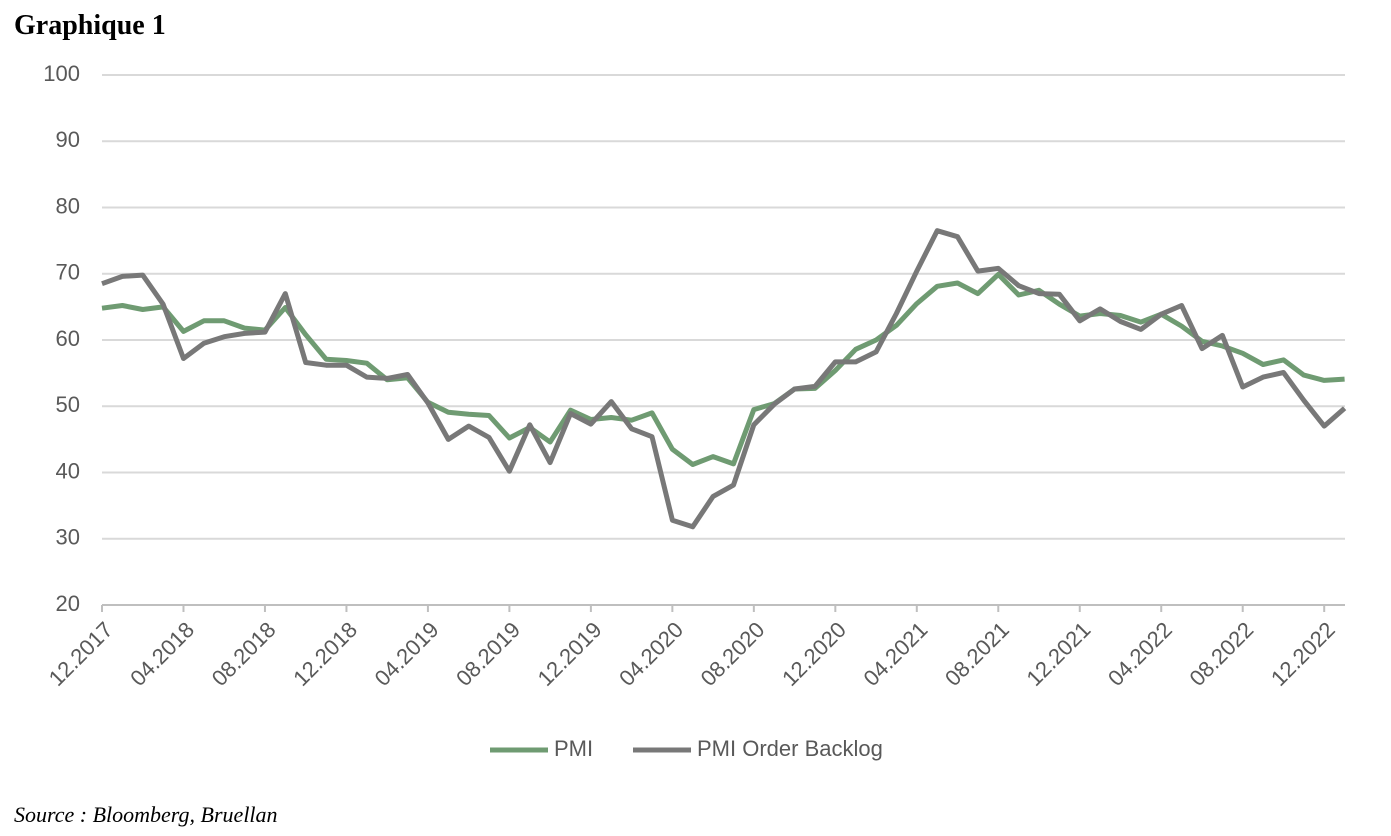  What do you see at coordinates (68, 205) in the screenshot?
I see `y-tick-label: 80` at bounding box center [68, 205].